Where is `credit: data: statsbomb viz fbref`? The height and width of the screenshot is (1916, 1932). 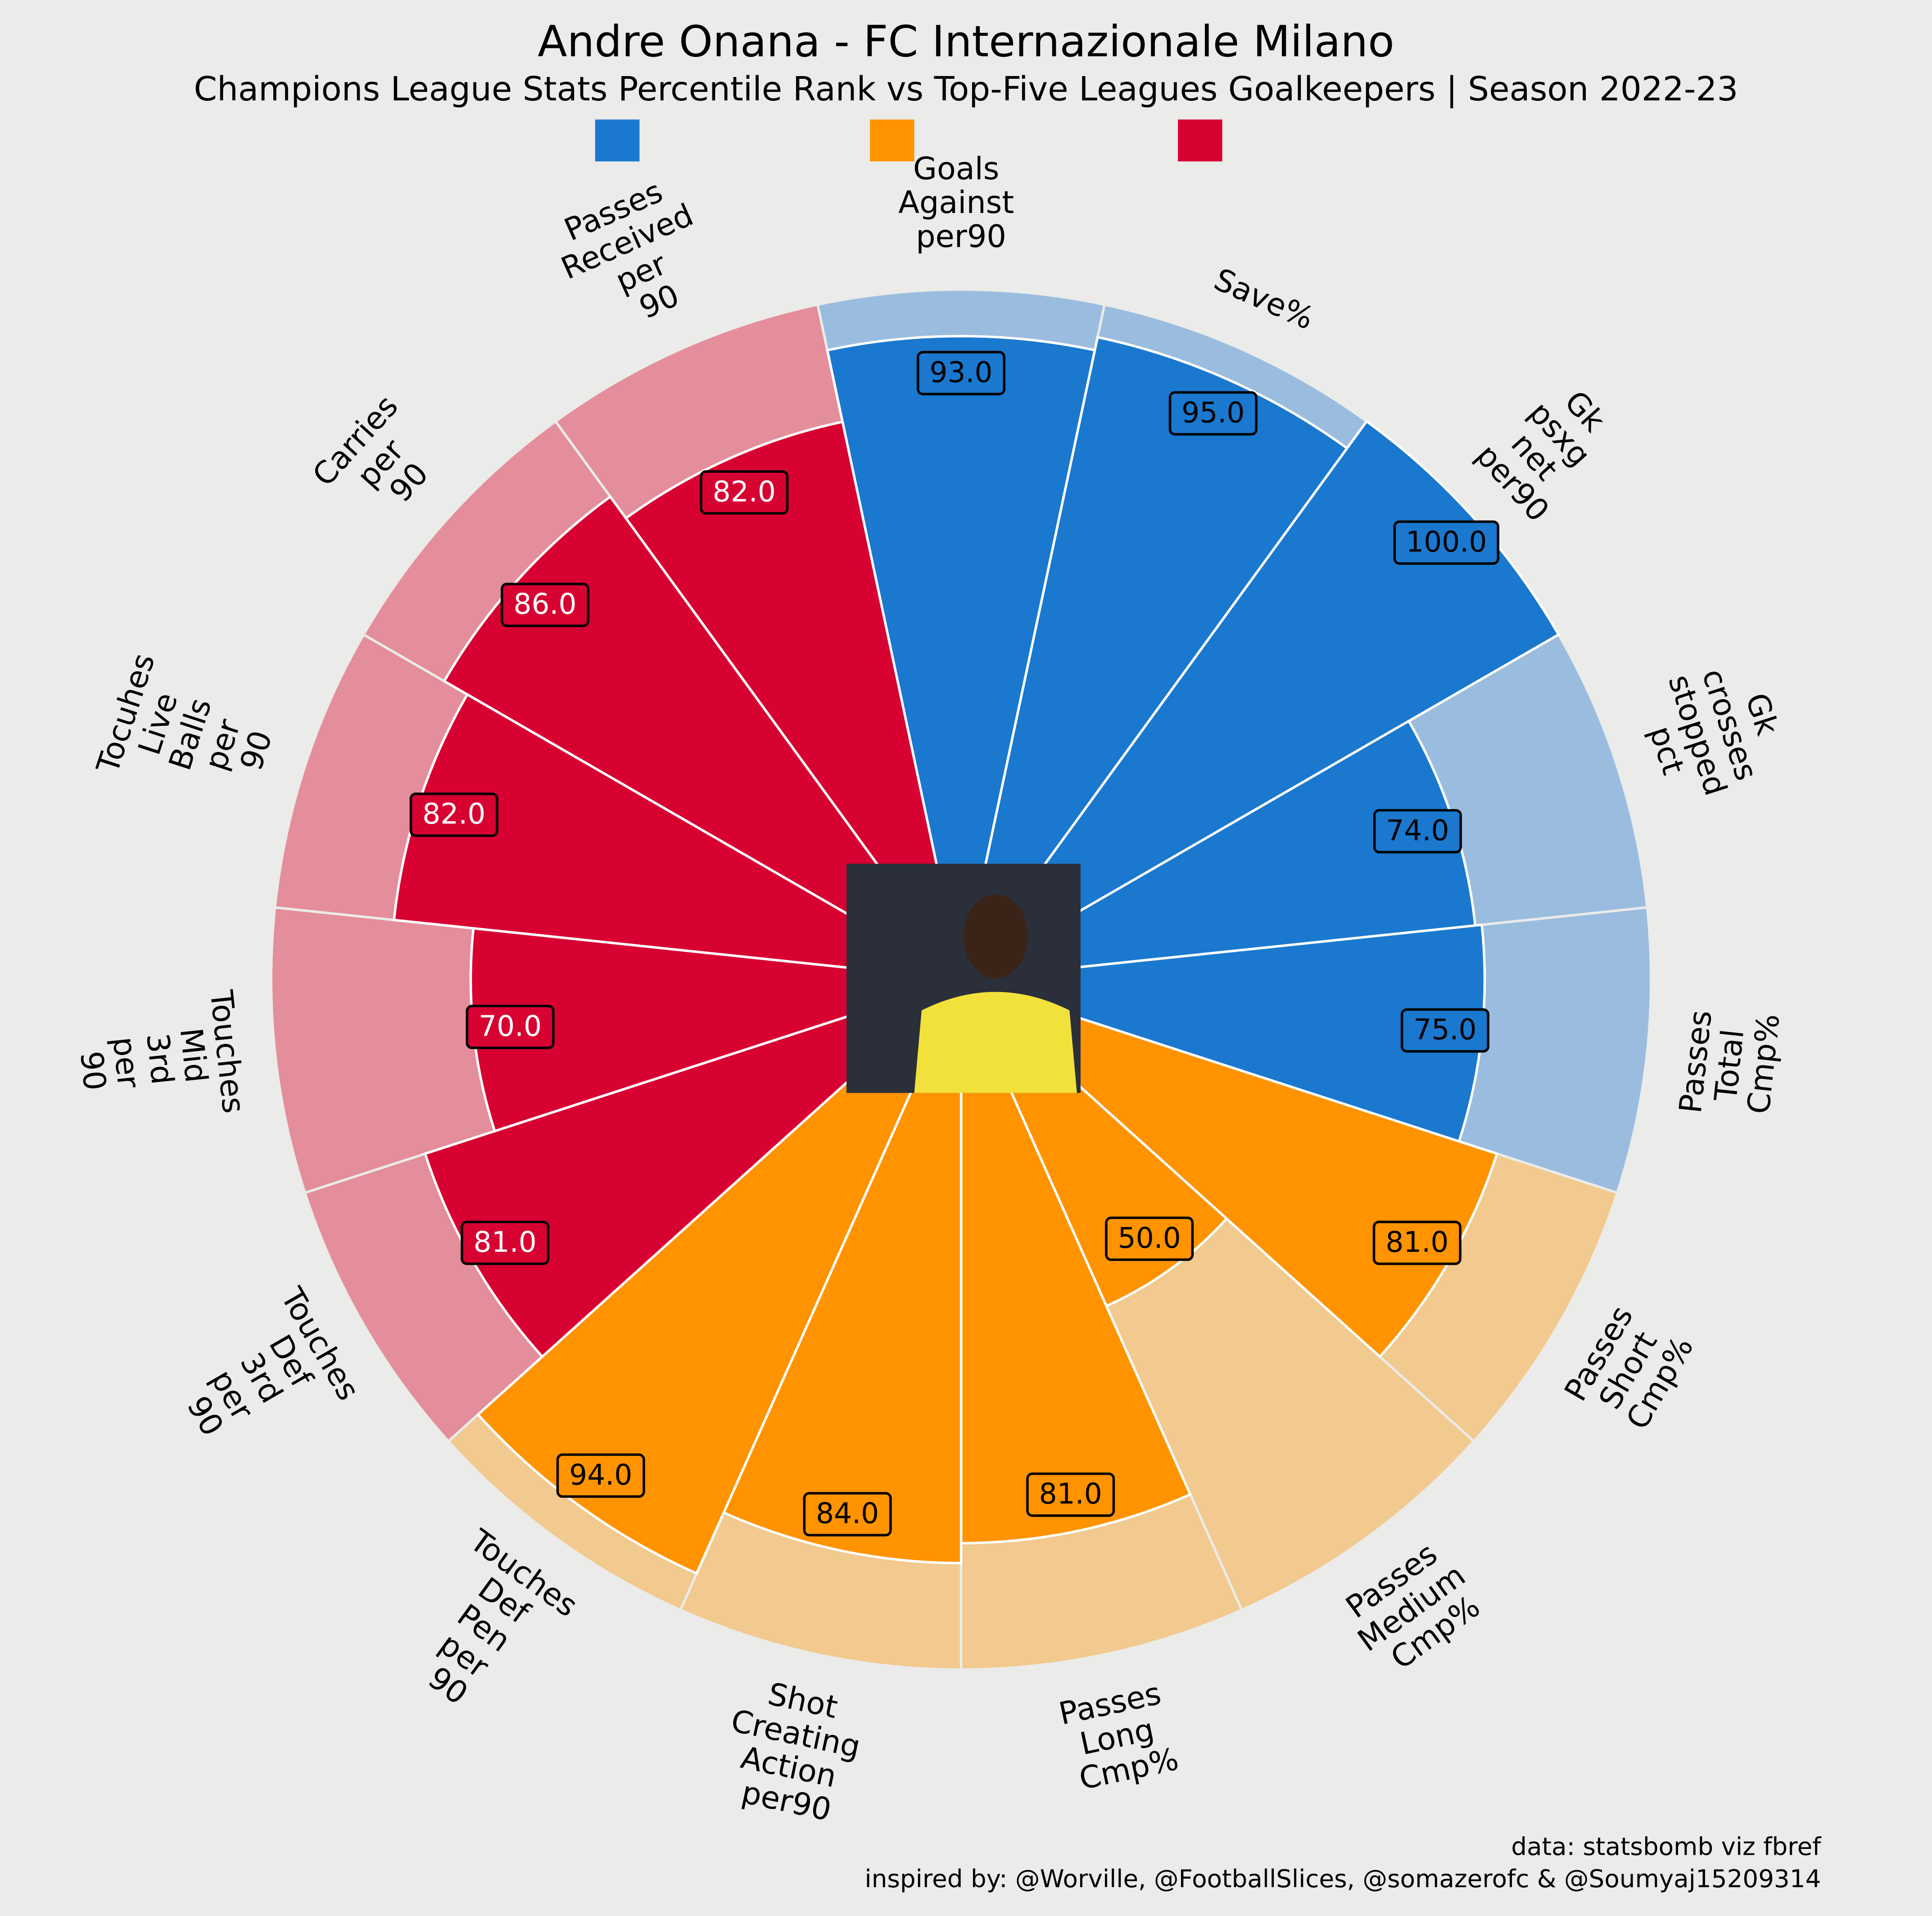
credit: data: statsbomb viz fbref is located at coordinates (1666, 1846).